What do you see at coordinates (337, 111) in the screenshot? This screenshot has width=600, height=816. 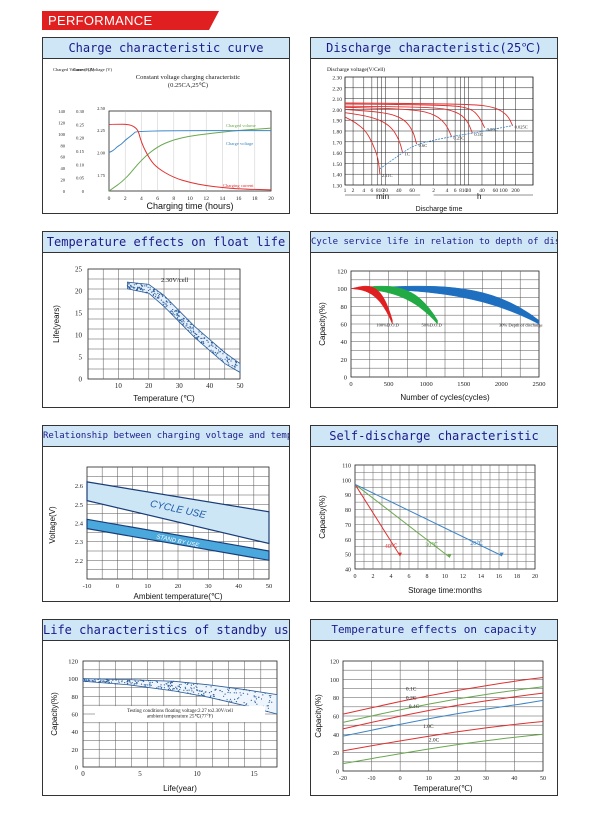 I see `y-tick-label: 2.00` at bounding box center [337, 111].